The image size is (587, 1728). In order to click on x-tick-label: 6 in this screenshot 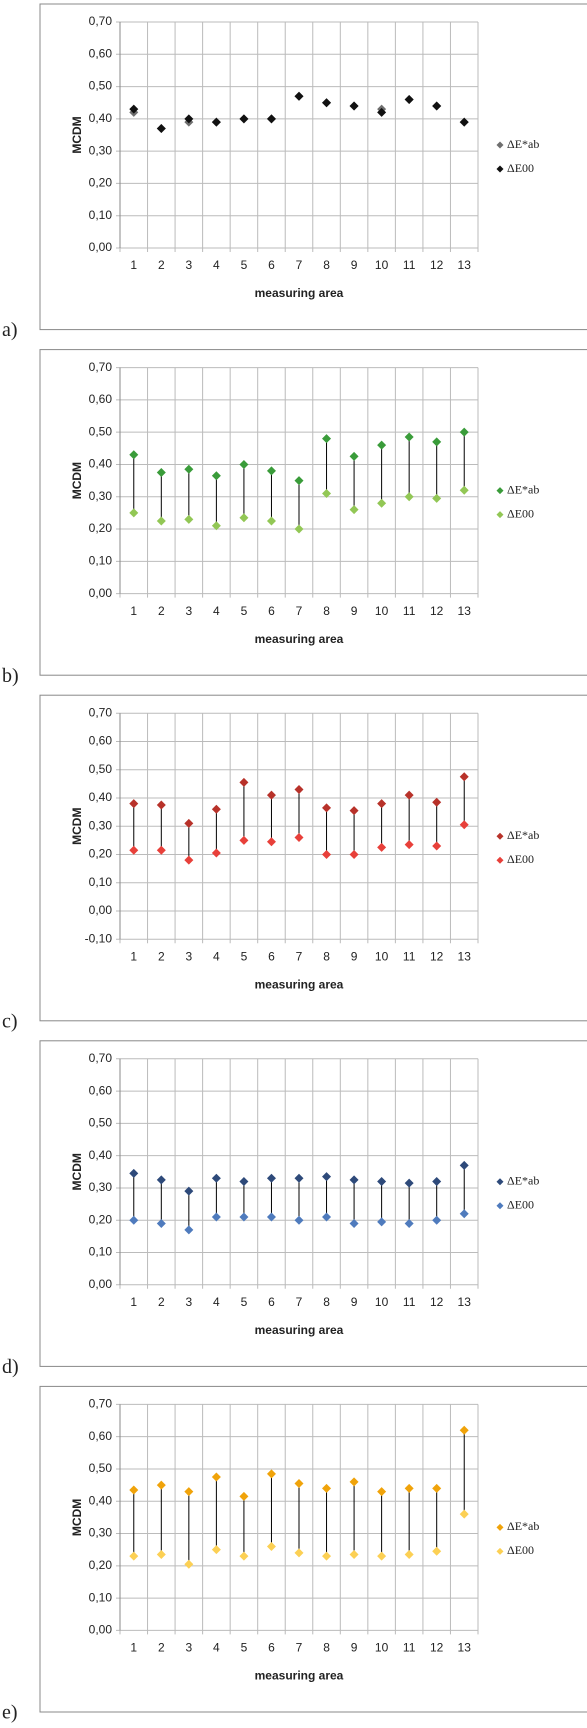, I will do `click(271, 956)`.